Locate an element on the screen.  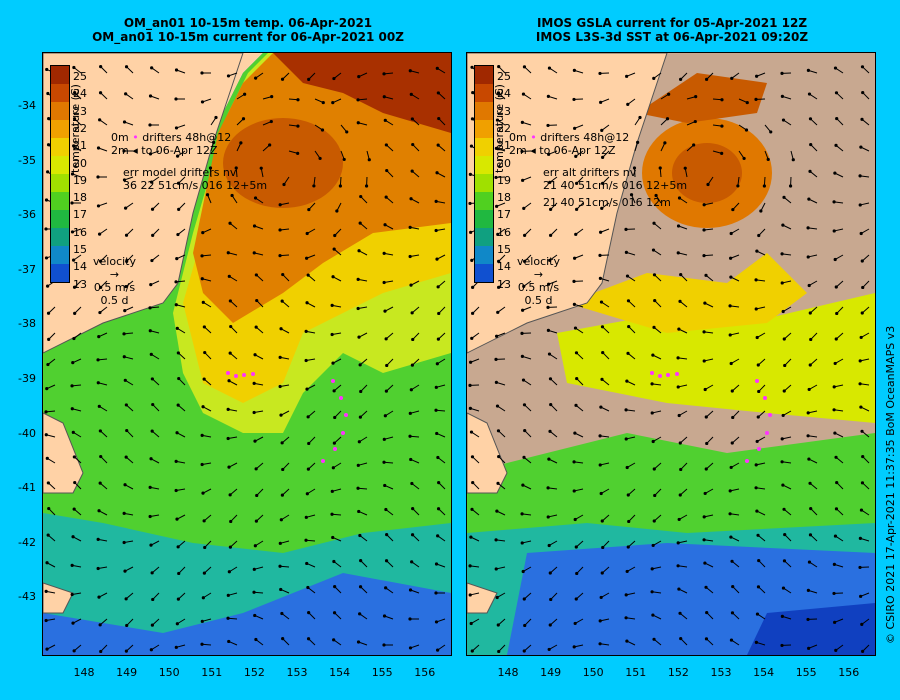
colorbar is located at coordinates (60, 174).